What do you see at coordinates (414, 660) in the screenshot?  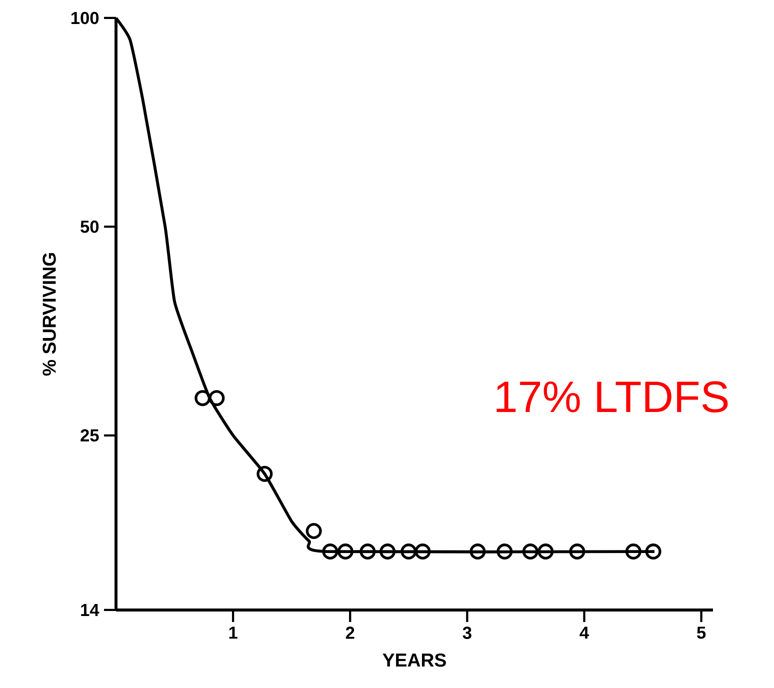 I see `x-axis-title: YEARS` at bounding box center [414, 660].